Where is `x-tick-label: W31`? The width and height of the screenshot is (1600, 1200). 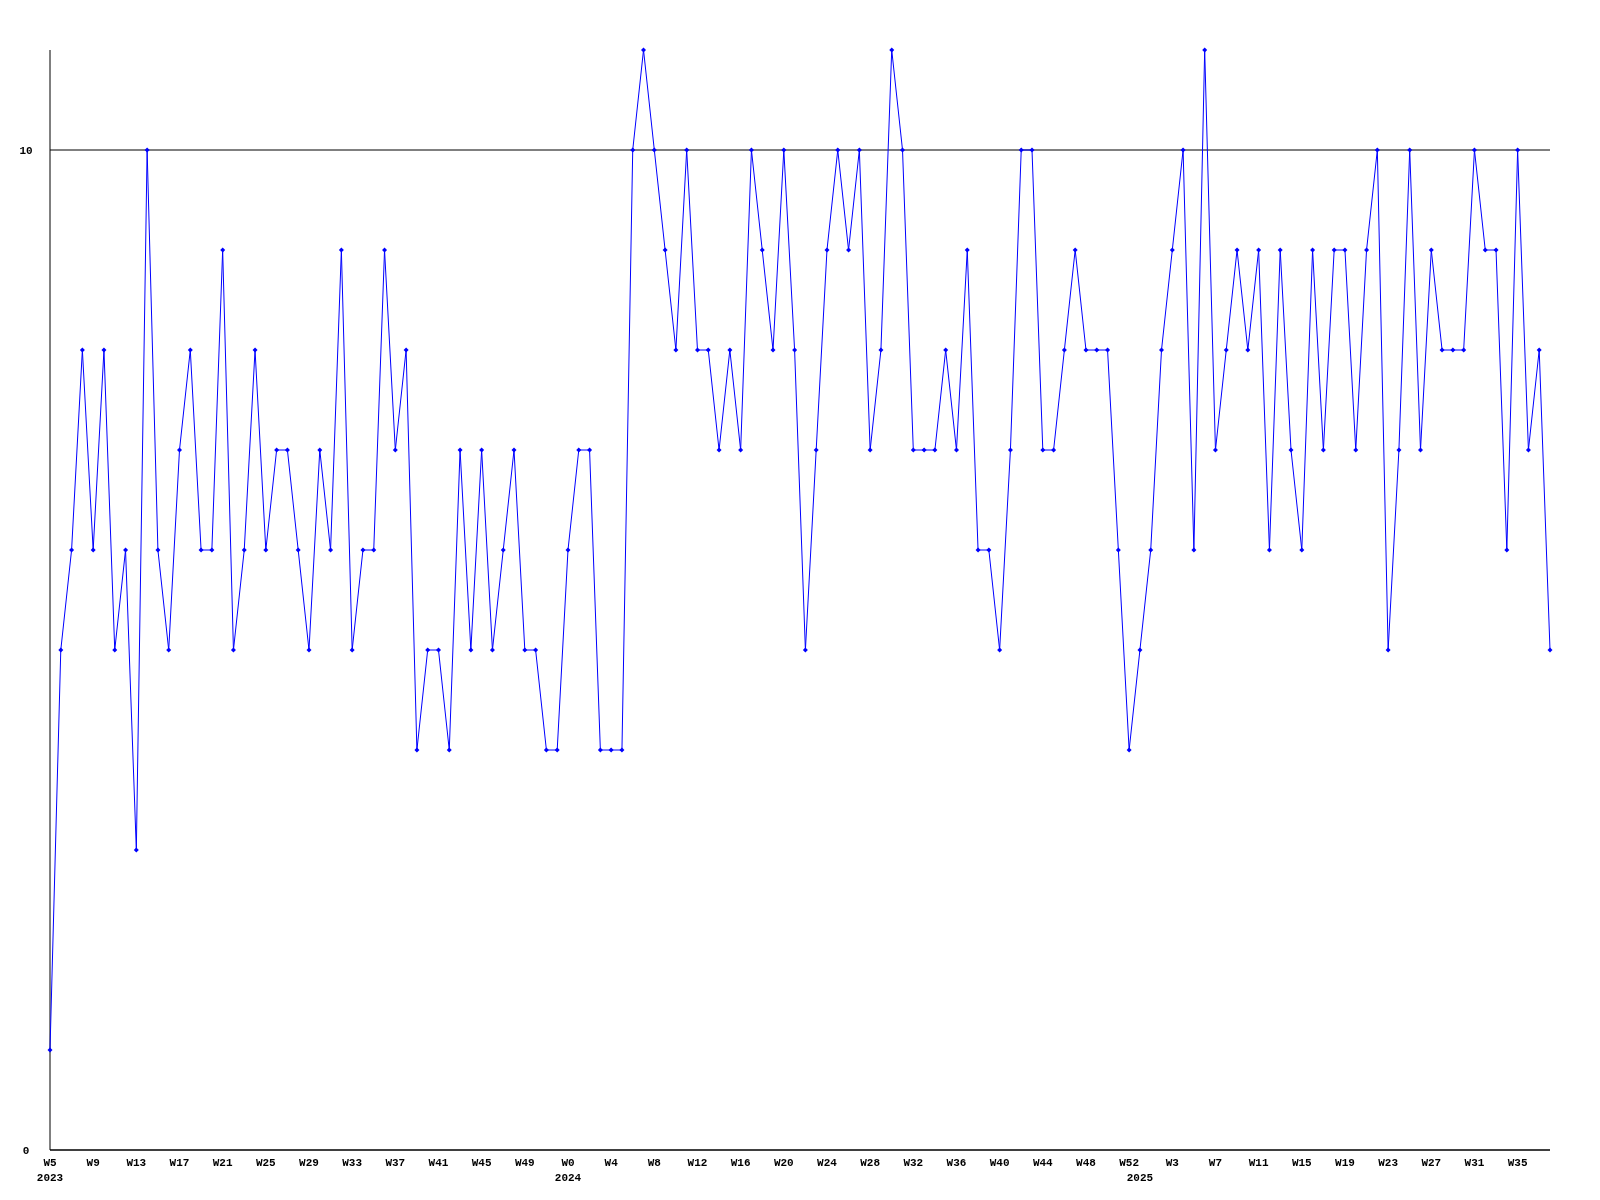 x-tick-label: W31 is located at coordinates (1474, 1163).